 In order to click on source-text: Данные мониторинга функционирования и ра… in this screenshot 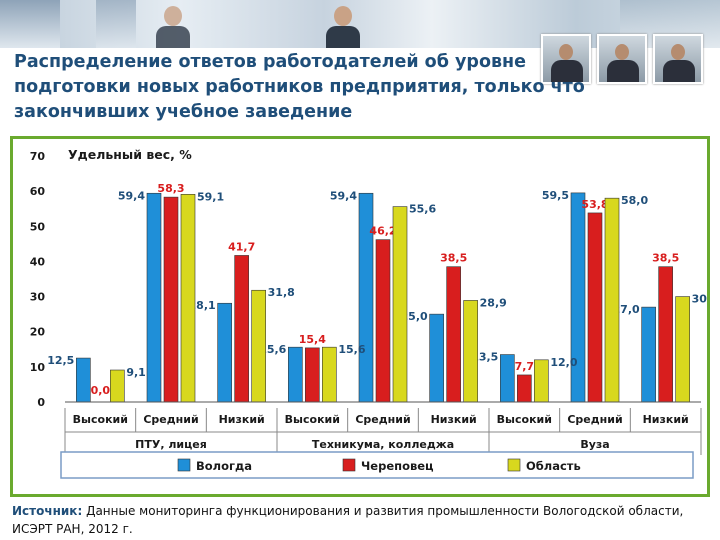, I will do `click(347, 520)`.